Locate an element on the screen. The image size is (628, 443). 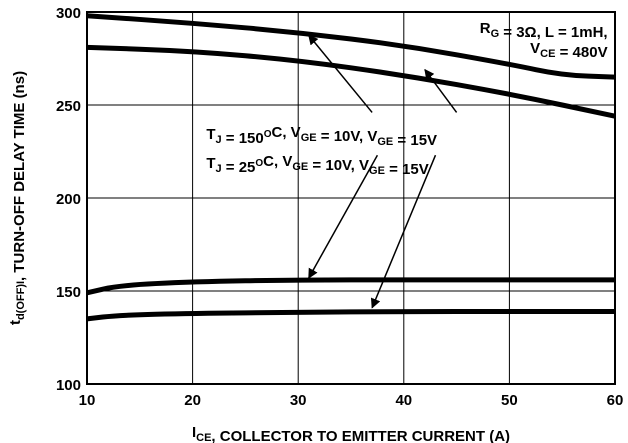
label-tj-150: TJ = 150OC, VGE = 10V, VGE = 15V is located at coordinates (321, 136).